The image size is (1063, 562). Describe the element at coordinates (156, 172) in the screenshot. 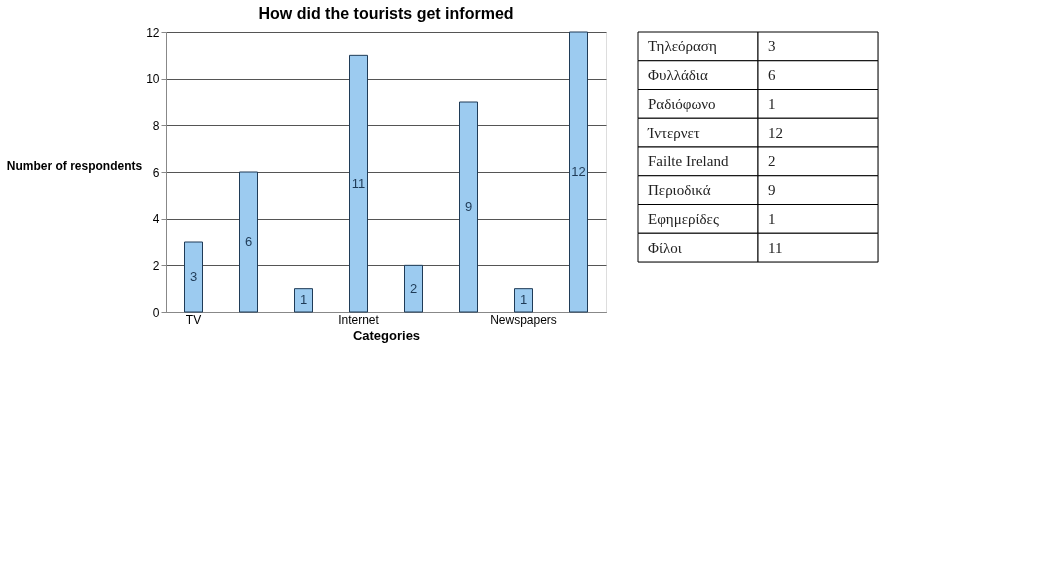

I see `y-tick-label: 6` at that location.